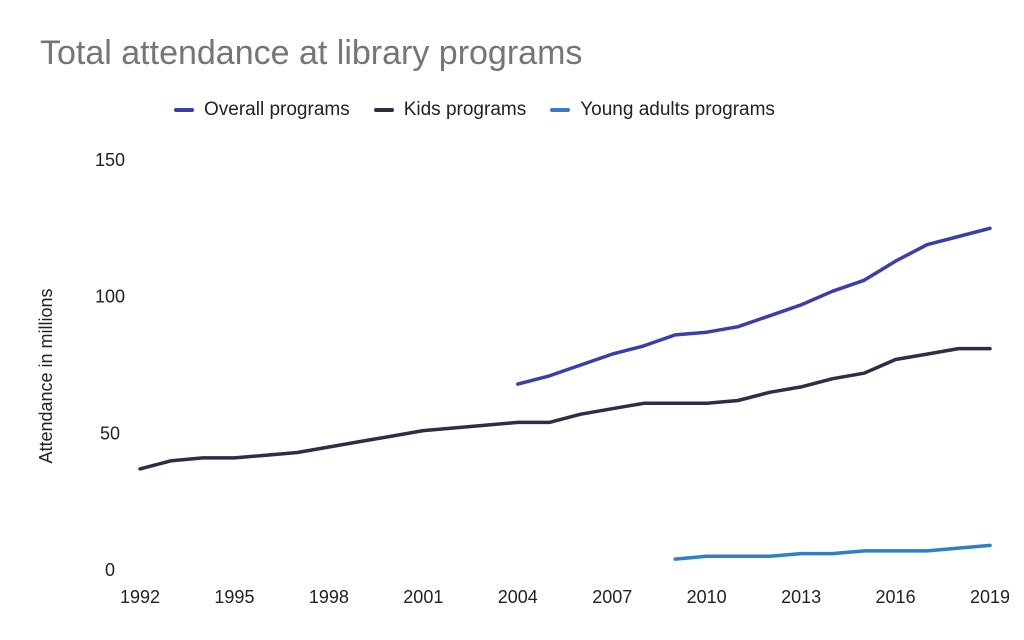 This screenshot has height=640, width=1024. Describe the element at coordinates (311, 53) in the screenshot. I see `chart-title: Total attendance at library programs` at that location.